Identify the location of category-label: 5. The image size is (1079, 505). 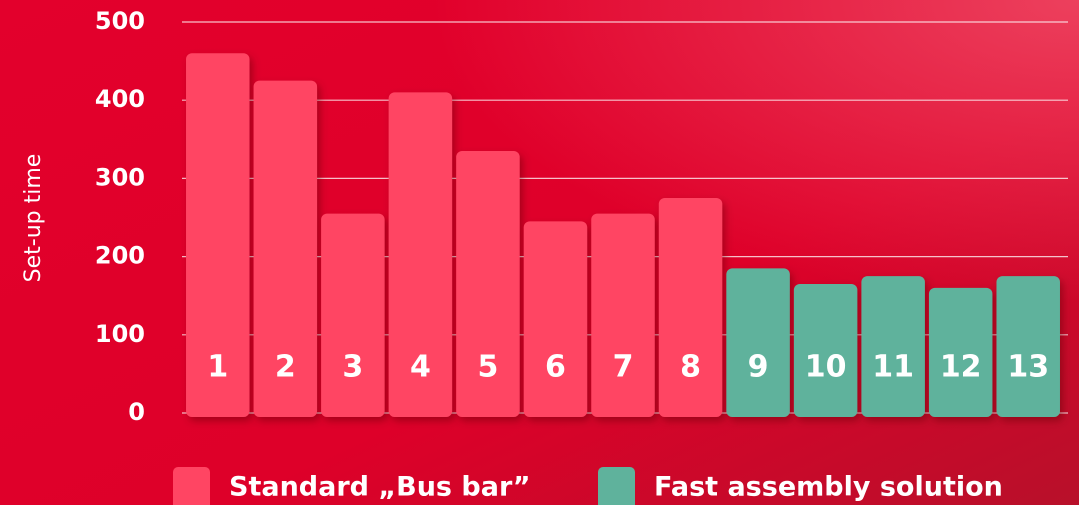
(487, 367).